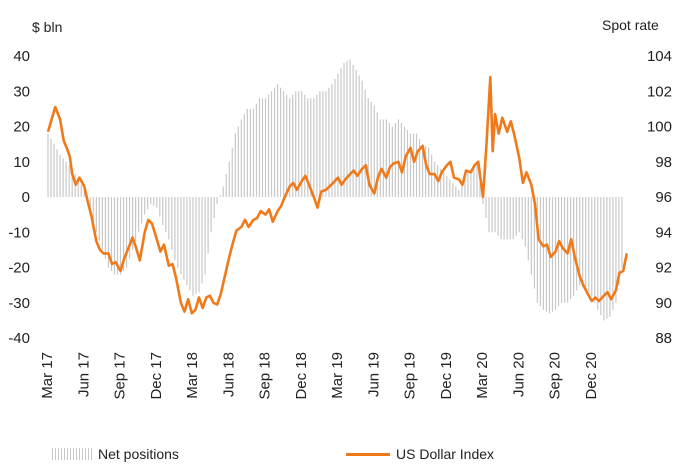 This screenshot has height=474, width=680. Describe the element at coordinates (120, 376) in the screenshot. I see `x-tick-label: Sep 17` at that location.